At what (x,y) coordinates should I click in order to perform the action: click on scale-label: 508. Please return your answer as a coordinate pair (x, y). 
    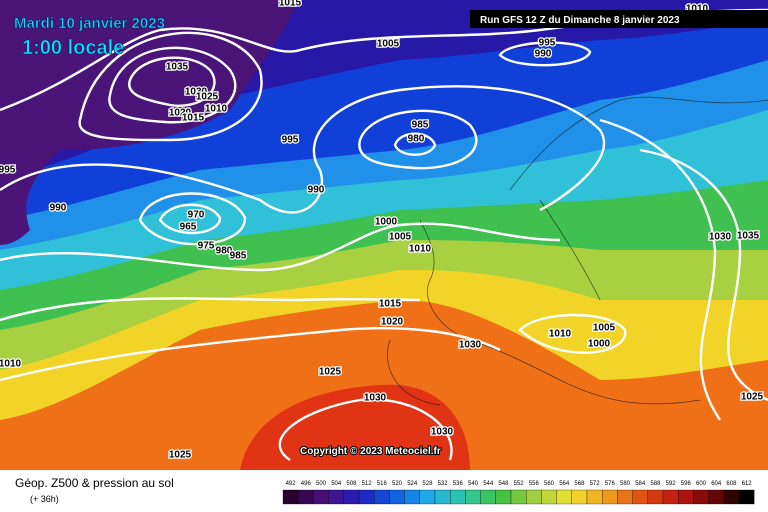
    Looking at the image, I should click on (351, 484).